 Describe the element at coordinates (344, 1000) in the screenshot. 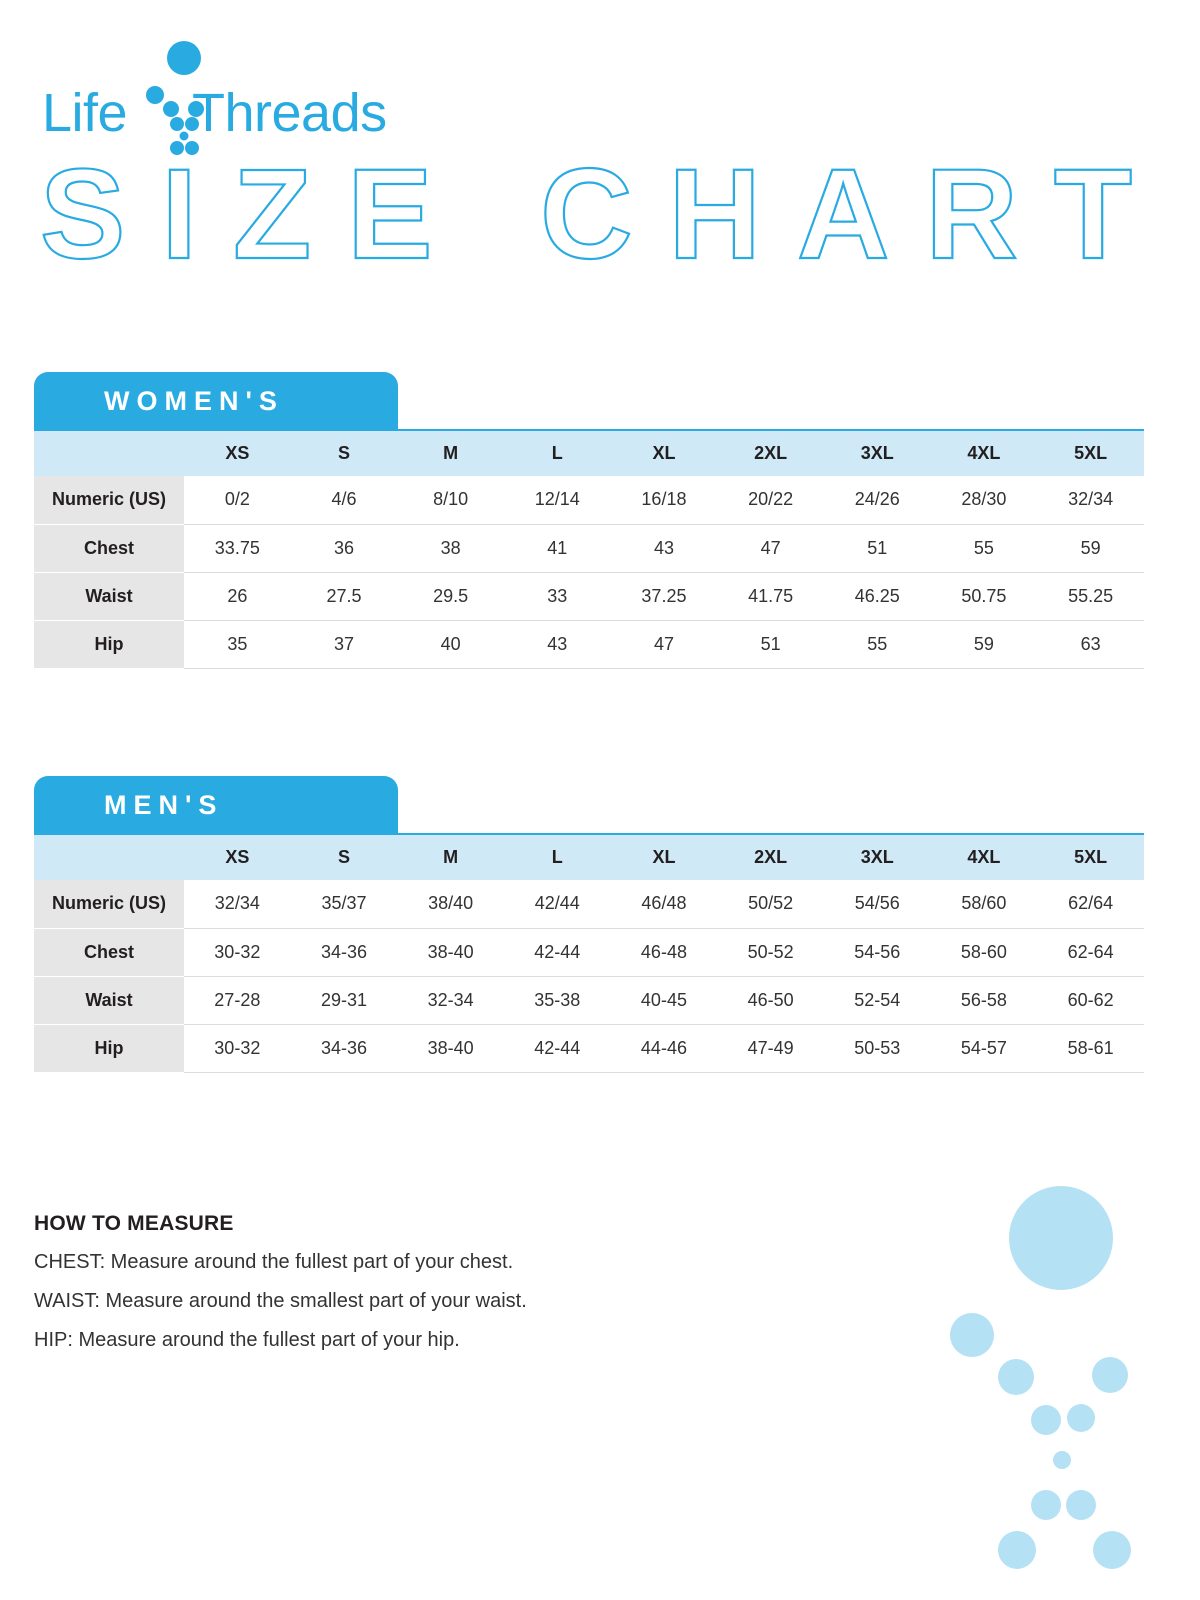

I see `table-cell: 29-31` at that location.